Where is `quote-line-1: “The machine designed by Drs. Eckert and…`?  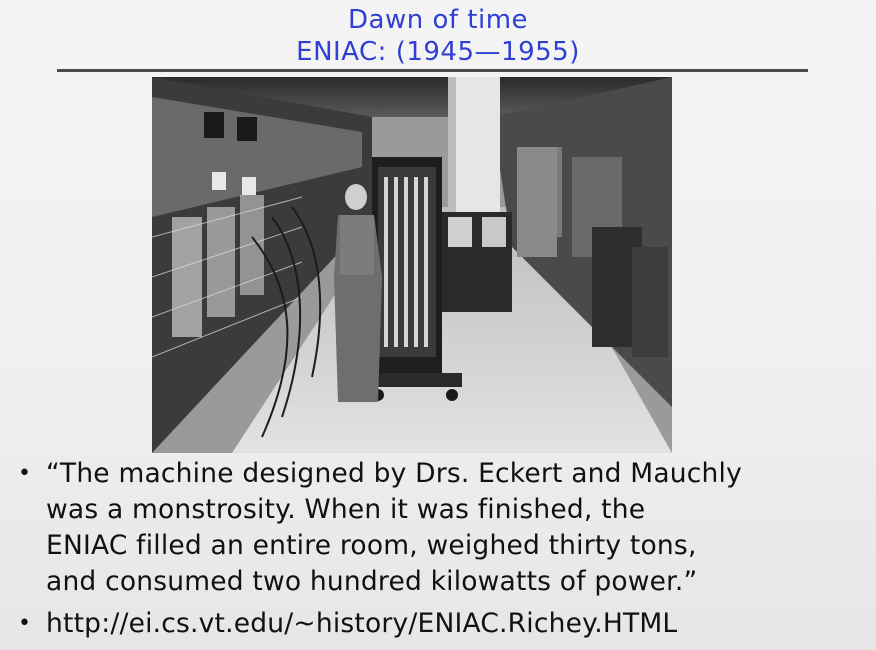
quote-line-1: “The machine designed by Drs. Eckert and… is located at coordinates (394, 473).